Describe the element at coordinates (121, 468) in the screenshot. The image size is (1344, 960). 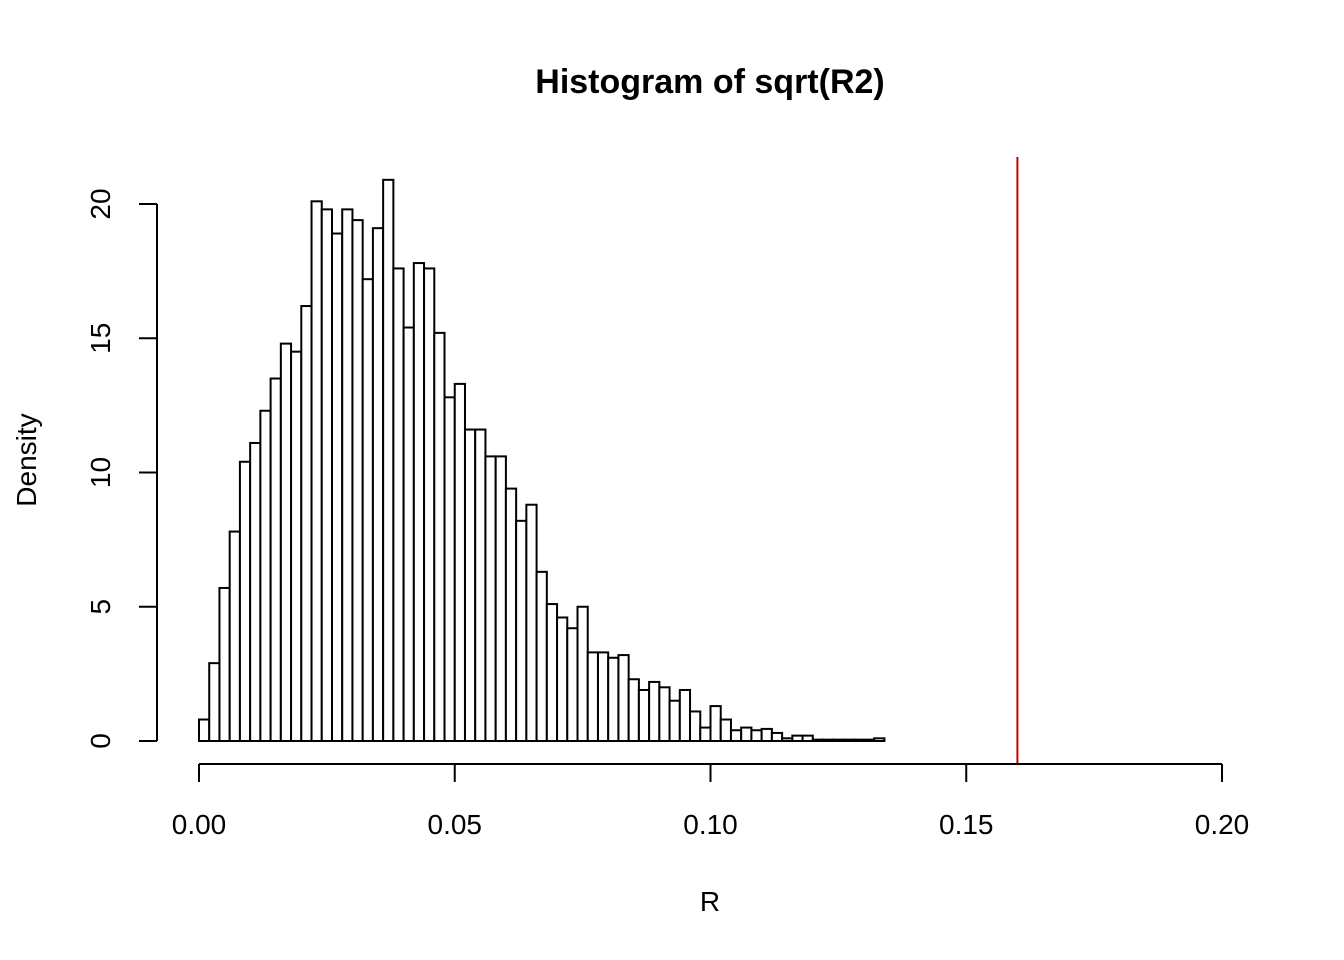
I see `y-axis: 0 5 10 15 20` at that location.